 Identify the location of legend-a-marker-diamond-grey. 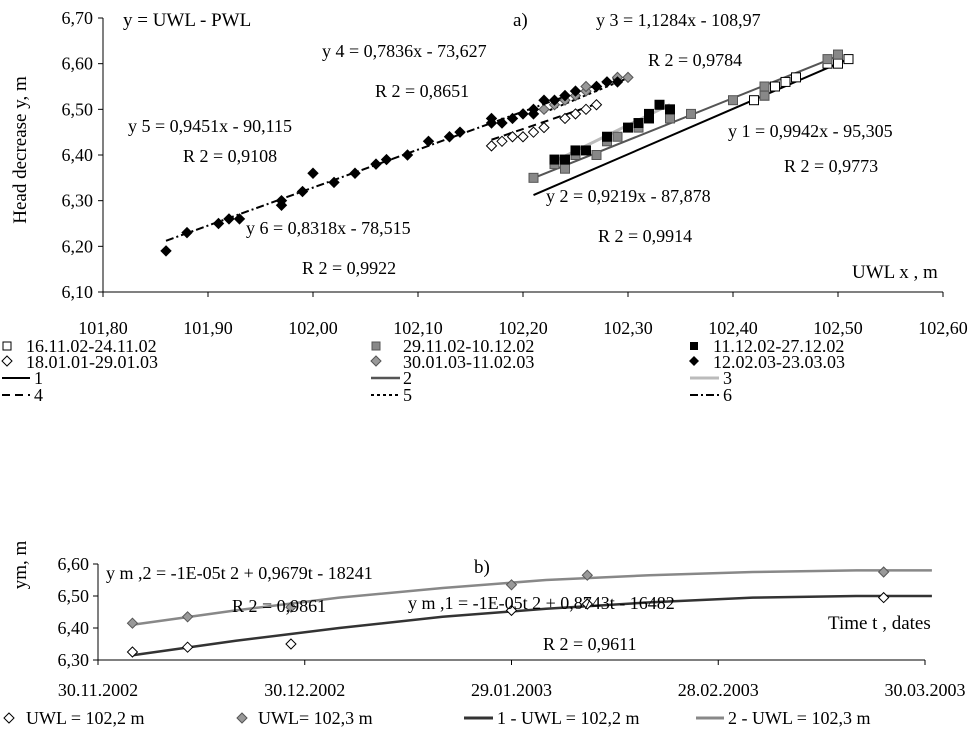
(376, 361).